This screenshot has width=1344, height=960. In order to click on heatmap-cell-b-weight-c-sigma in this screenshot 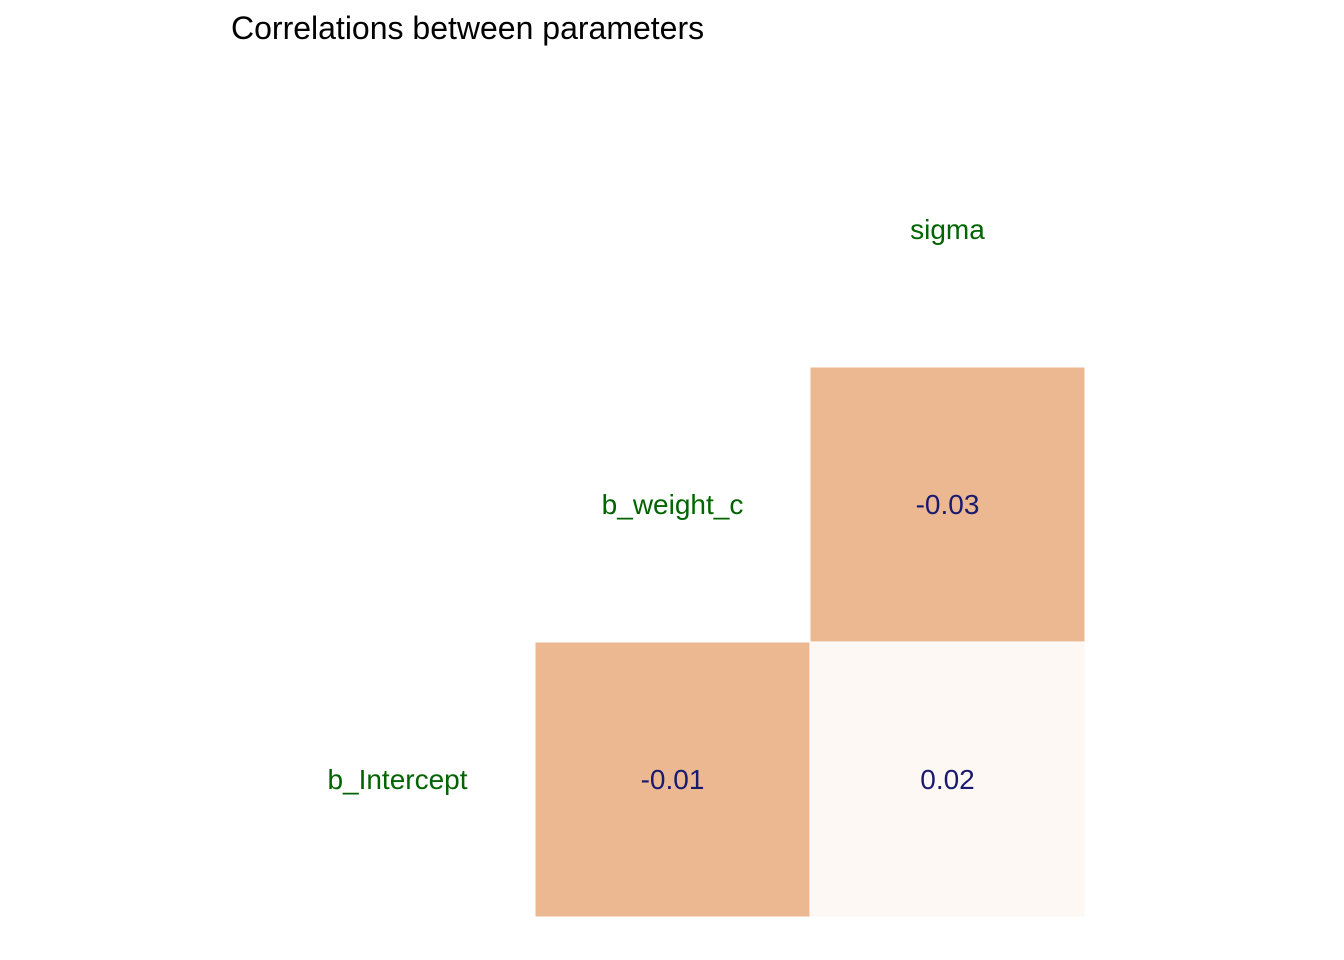, I will do `click(947, 504)`.